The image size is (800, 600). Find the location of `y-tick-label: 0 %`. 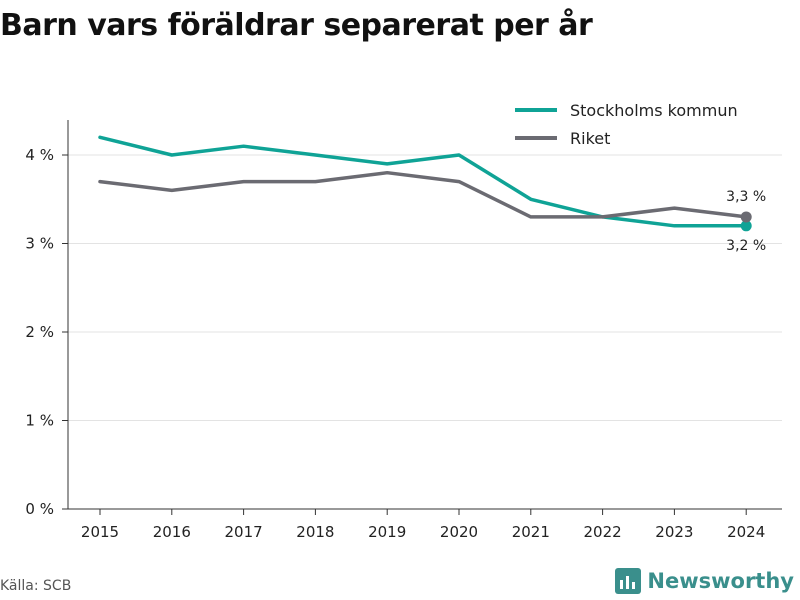

y-tick-label: 0 % is located at coordinates (39, 509).